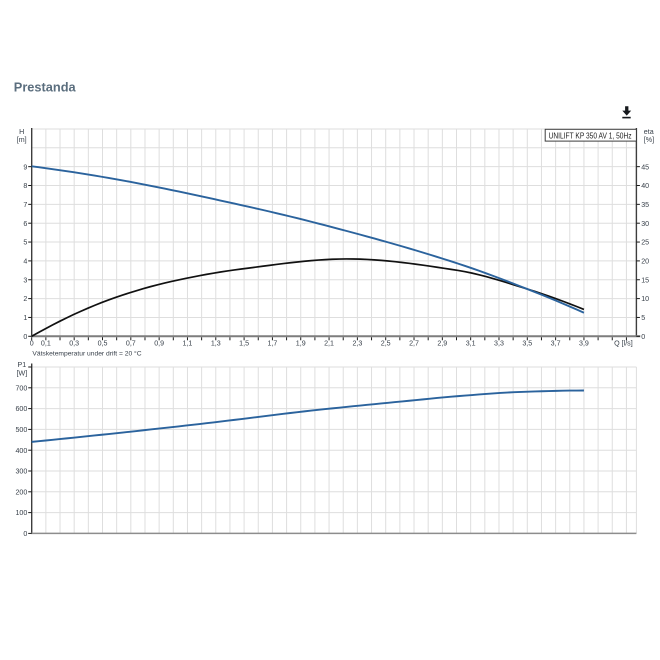  I want to click on svg-text: 30, so click(645, 224).